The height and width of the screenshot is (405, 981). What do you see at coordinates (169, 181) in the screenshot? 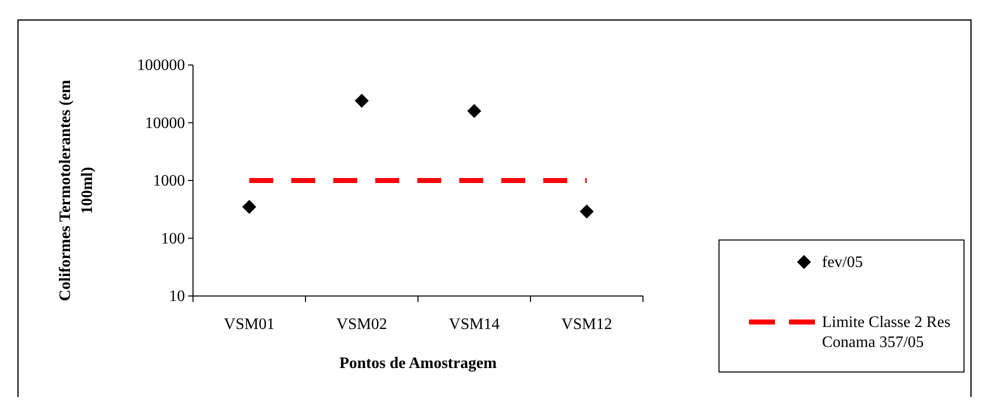
I see `y-tick-label: 1000` at bounding box center [169, 181].